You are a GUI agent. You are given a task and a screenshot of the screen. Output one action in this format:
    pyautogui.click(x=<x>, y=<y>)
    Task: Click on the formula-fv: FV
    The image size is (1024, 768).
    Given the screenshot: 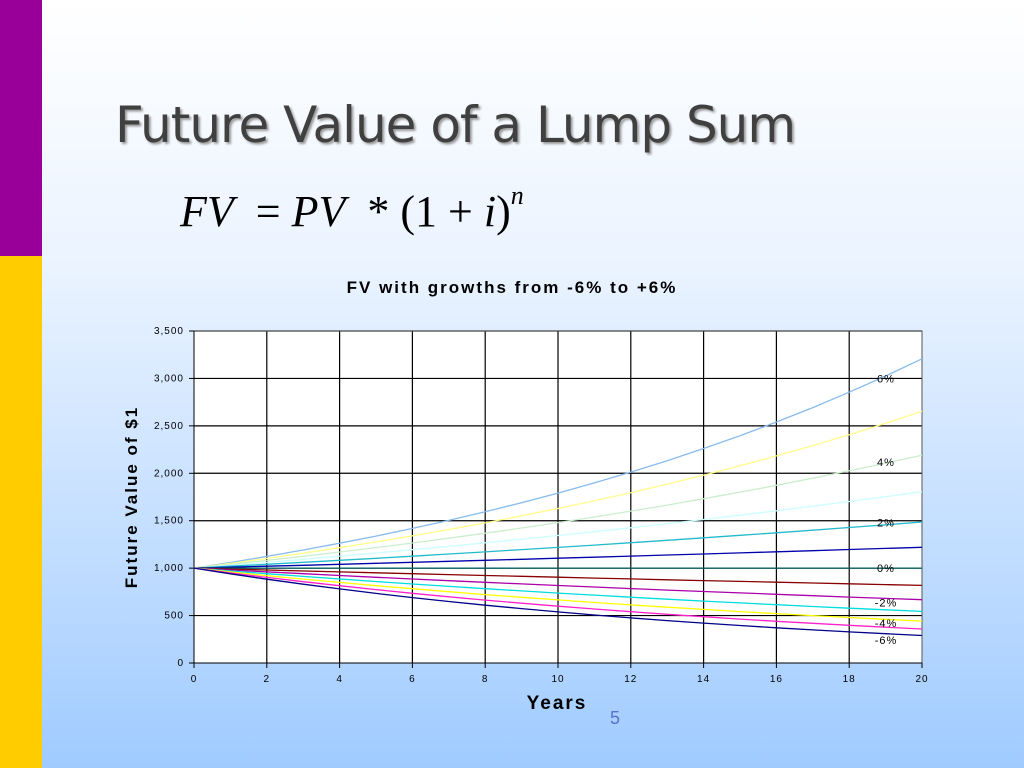 What is the action you would take?
    pyautogui.click(x=207, y=211)
    